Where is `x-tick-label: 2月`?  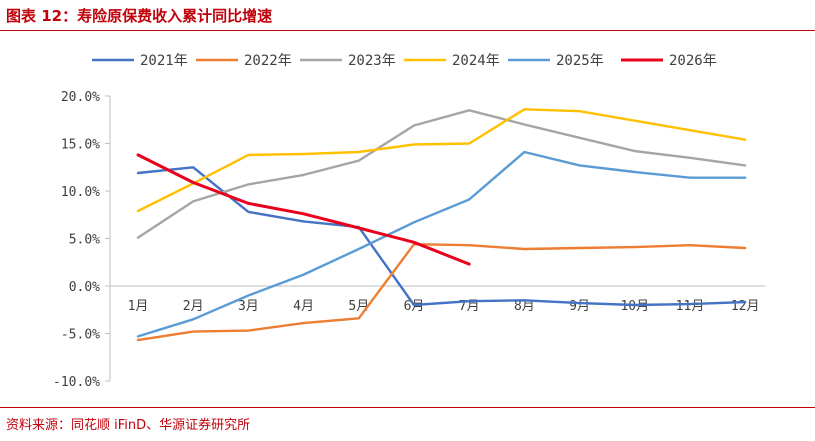 x-tick-label: 2月 is located at coordinates (193, 306).